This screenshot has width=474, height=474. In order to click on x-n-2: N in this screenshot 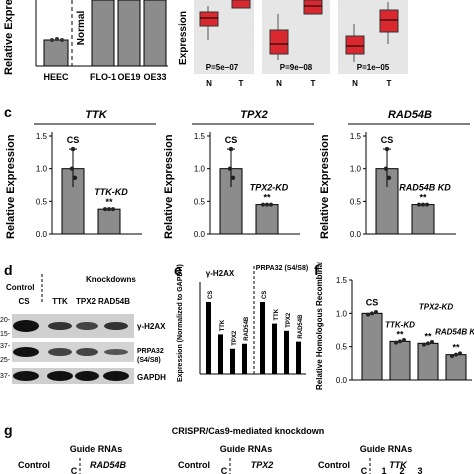, I will do `click(279, 83)`.